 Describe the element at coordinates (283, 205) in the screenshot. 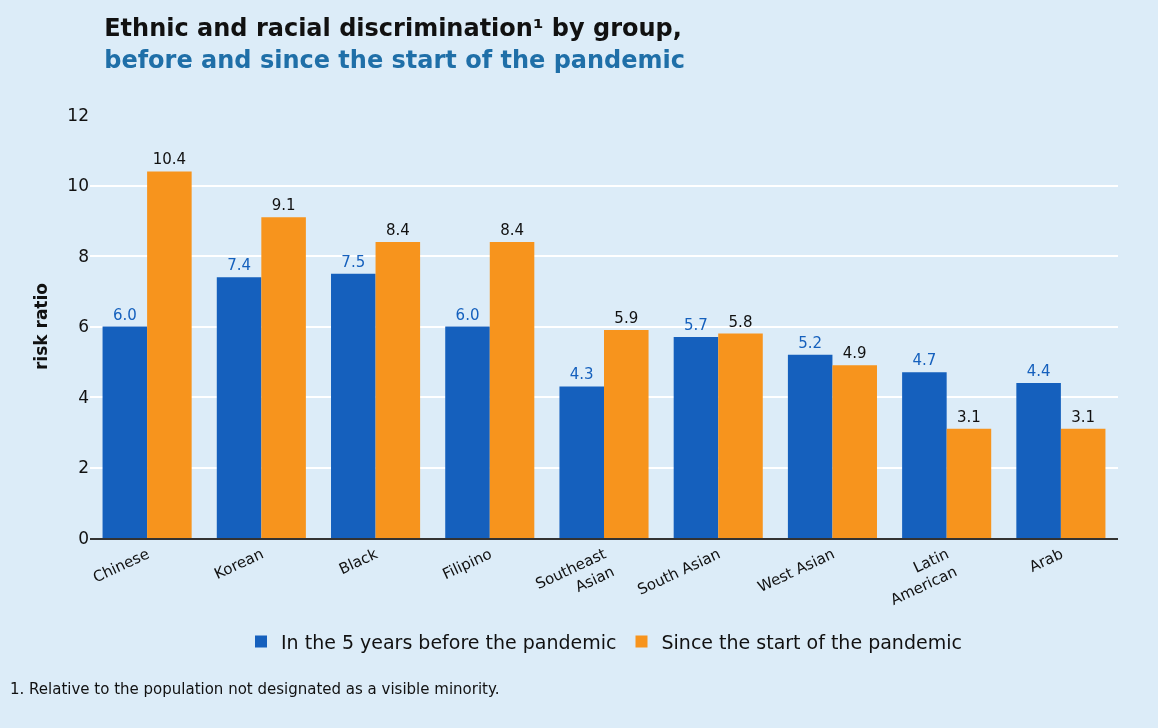

I see `data-label: 9.1` at that location.